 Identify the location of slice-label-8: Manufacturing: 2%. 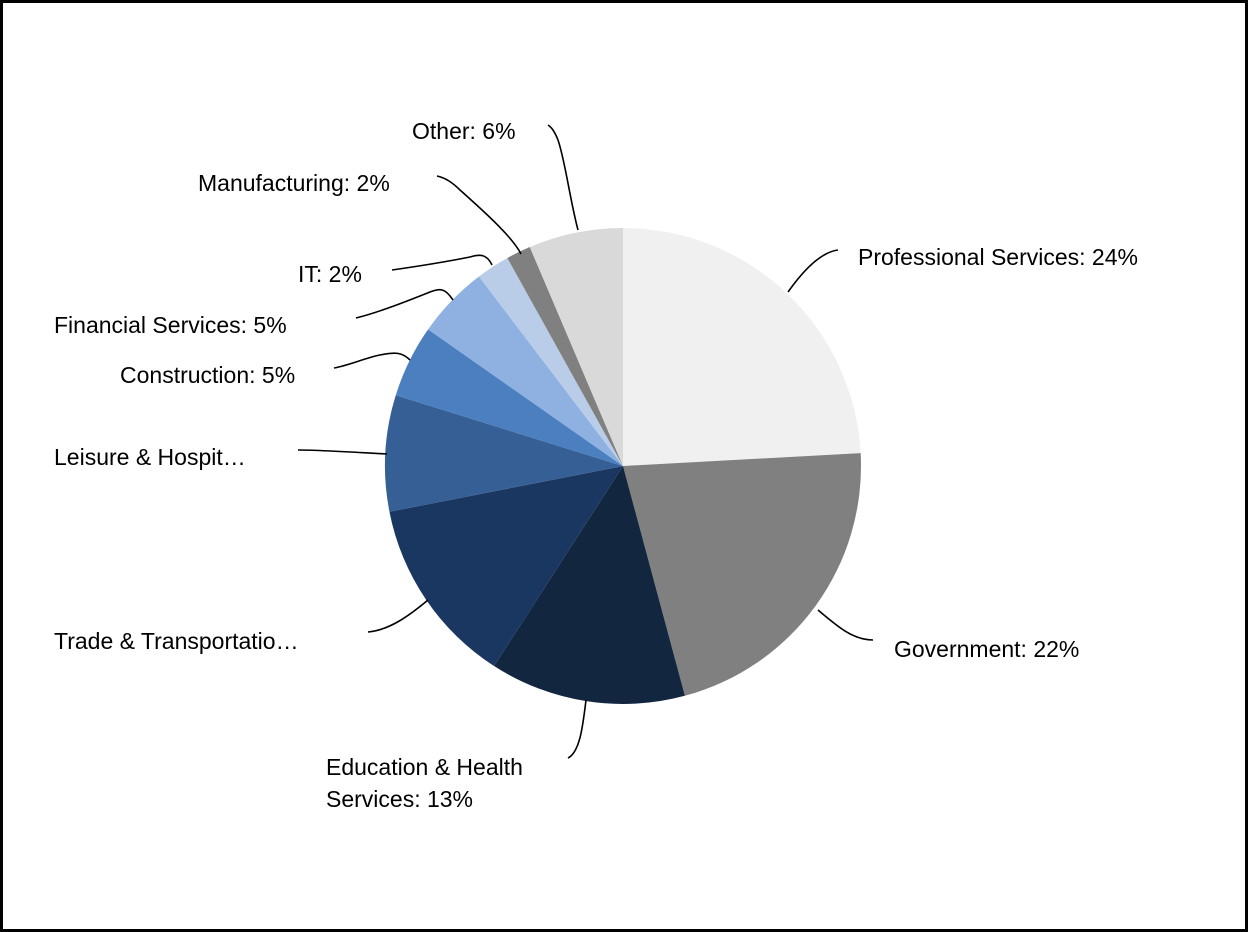
(294, 183).